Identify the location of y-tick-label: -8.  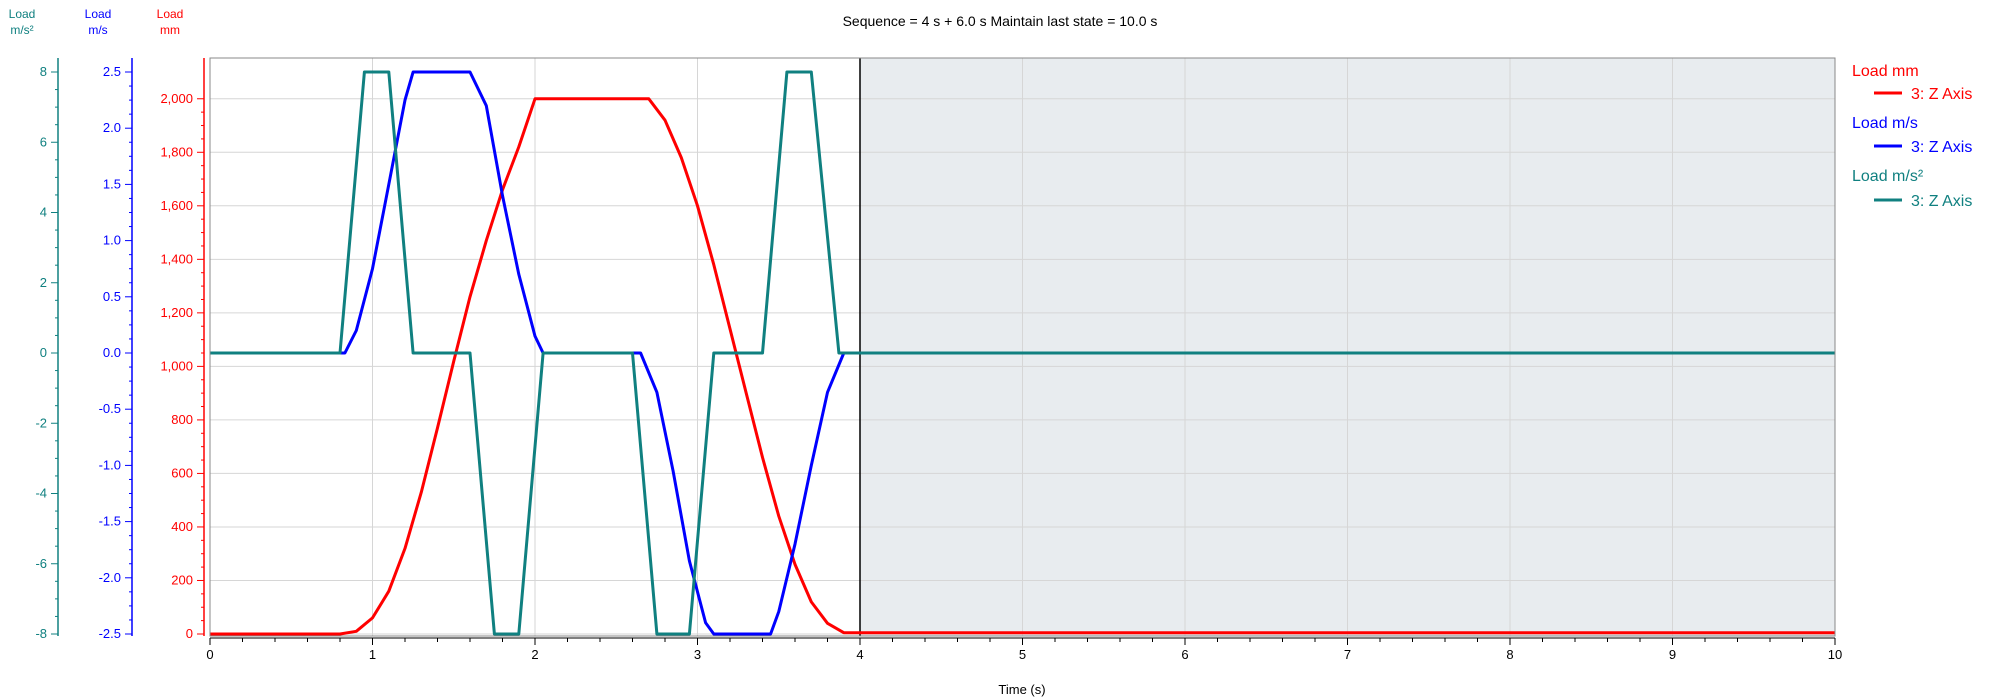
(41, 633).